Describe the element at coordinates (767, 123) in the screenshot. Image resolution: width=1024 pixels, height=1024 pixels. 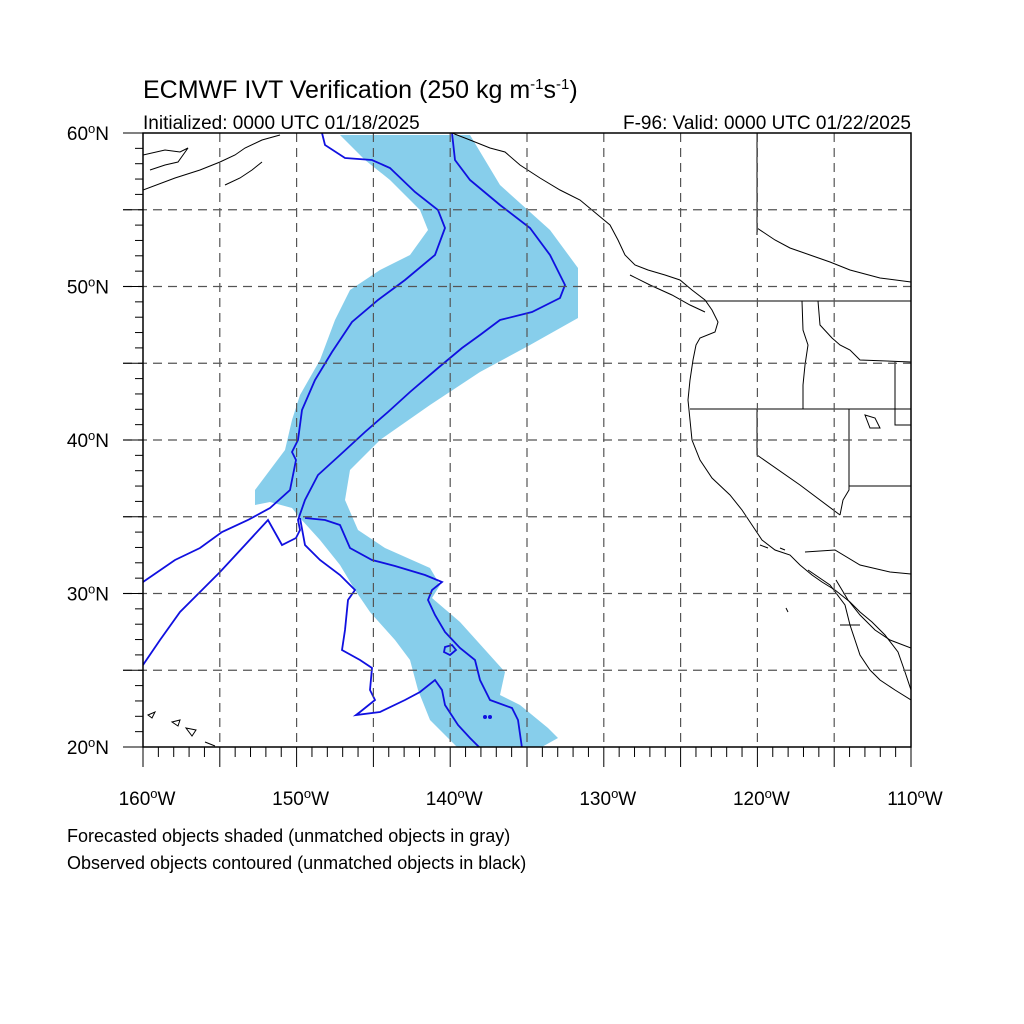
I see `valid-label: F-96: Valid: 0000 UTC 01/22/2025` at that location.